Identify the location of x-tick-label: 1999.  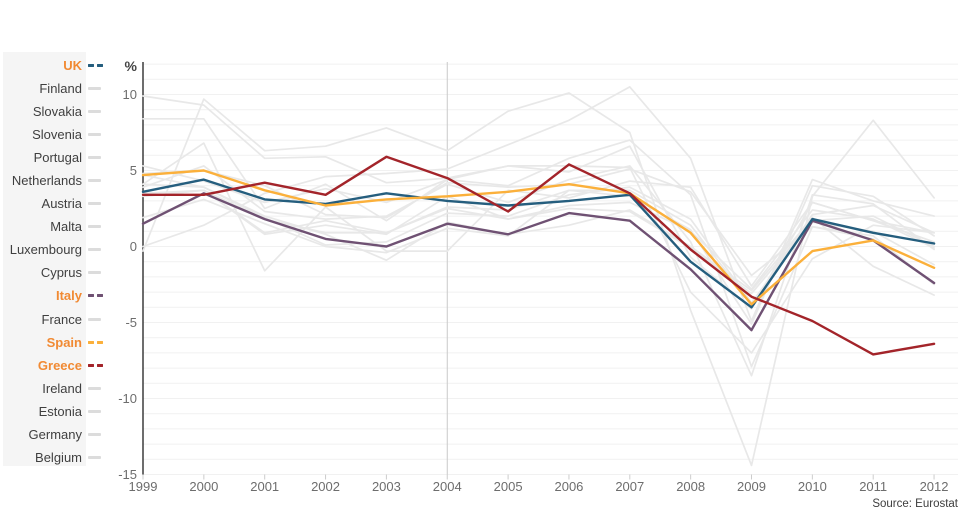
(143, 486).